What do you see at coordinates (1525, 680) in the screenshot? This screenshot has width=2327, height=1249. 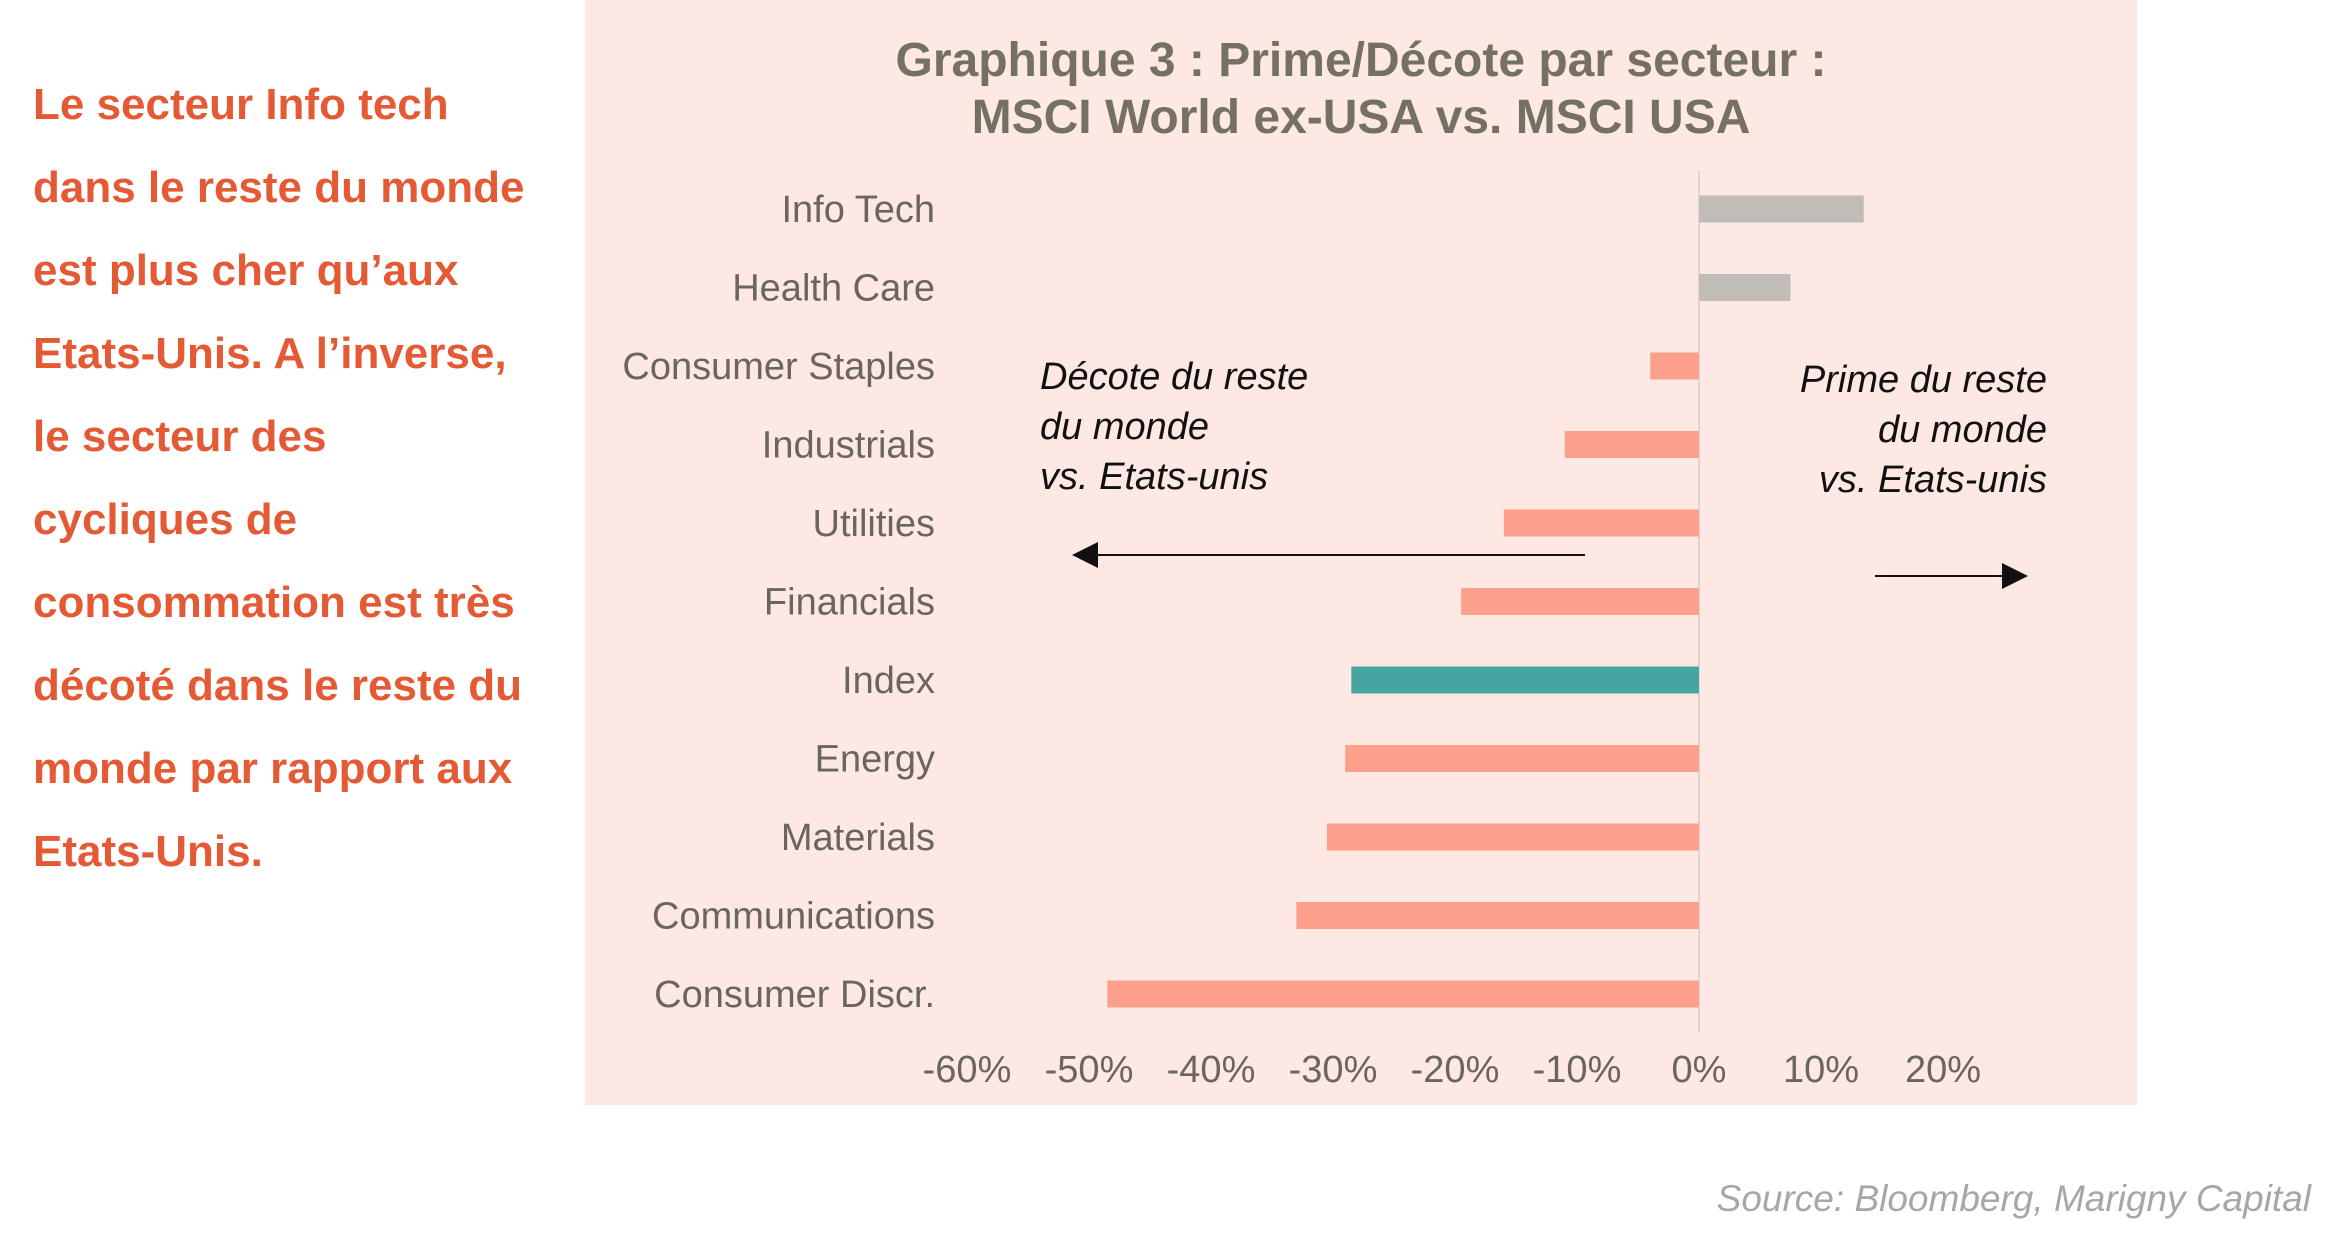 I see `bar-index` at bounding box center [1525, 680].